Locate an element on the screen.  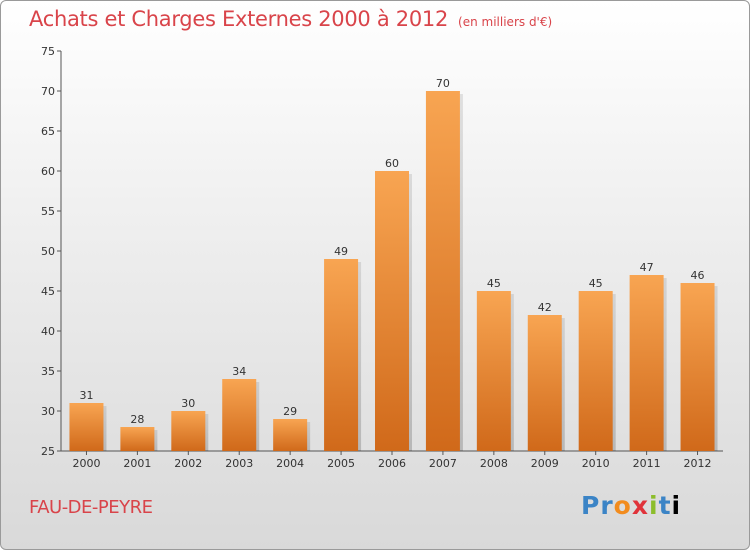
logo-letter: t is located at coordinates (665, 505).